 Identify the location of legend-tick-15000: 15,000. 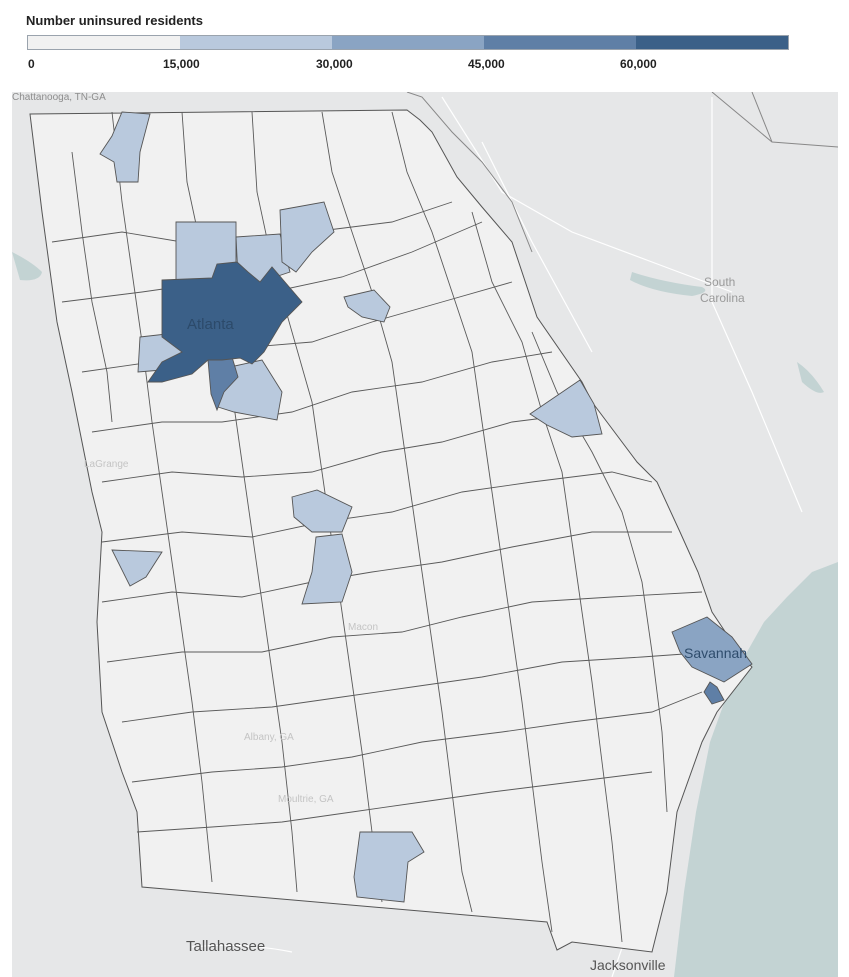
(181, 64).